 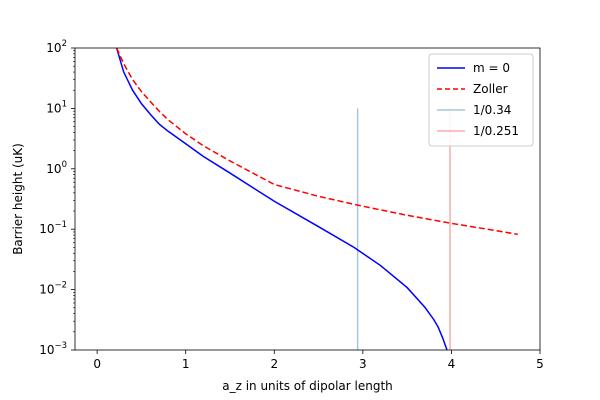 I want to click on legend-box, so click(x=481, y=100).